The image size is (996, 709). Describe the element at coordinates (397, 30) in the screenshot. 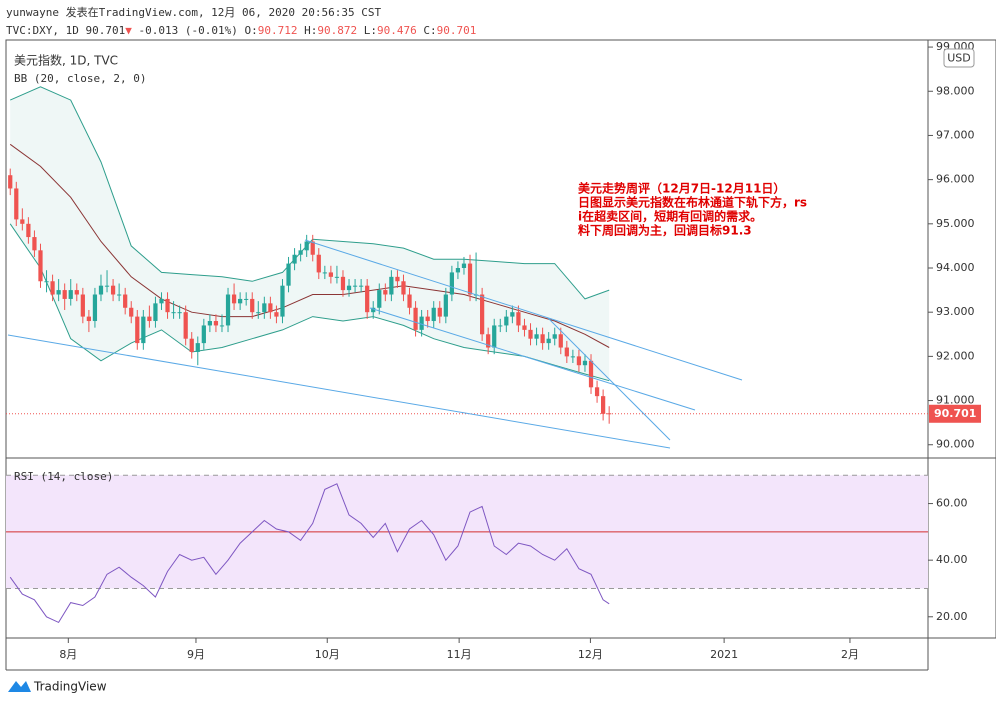

I see `l-value: 90.476` at that location.